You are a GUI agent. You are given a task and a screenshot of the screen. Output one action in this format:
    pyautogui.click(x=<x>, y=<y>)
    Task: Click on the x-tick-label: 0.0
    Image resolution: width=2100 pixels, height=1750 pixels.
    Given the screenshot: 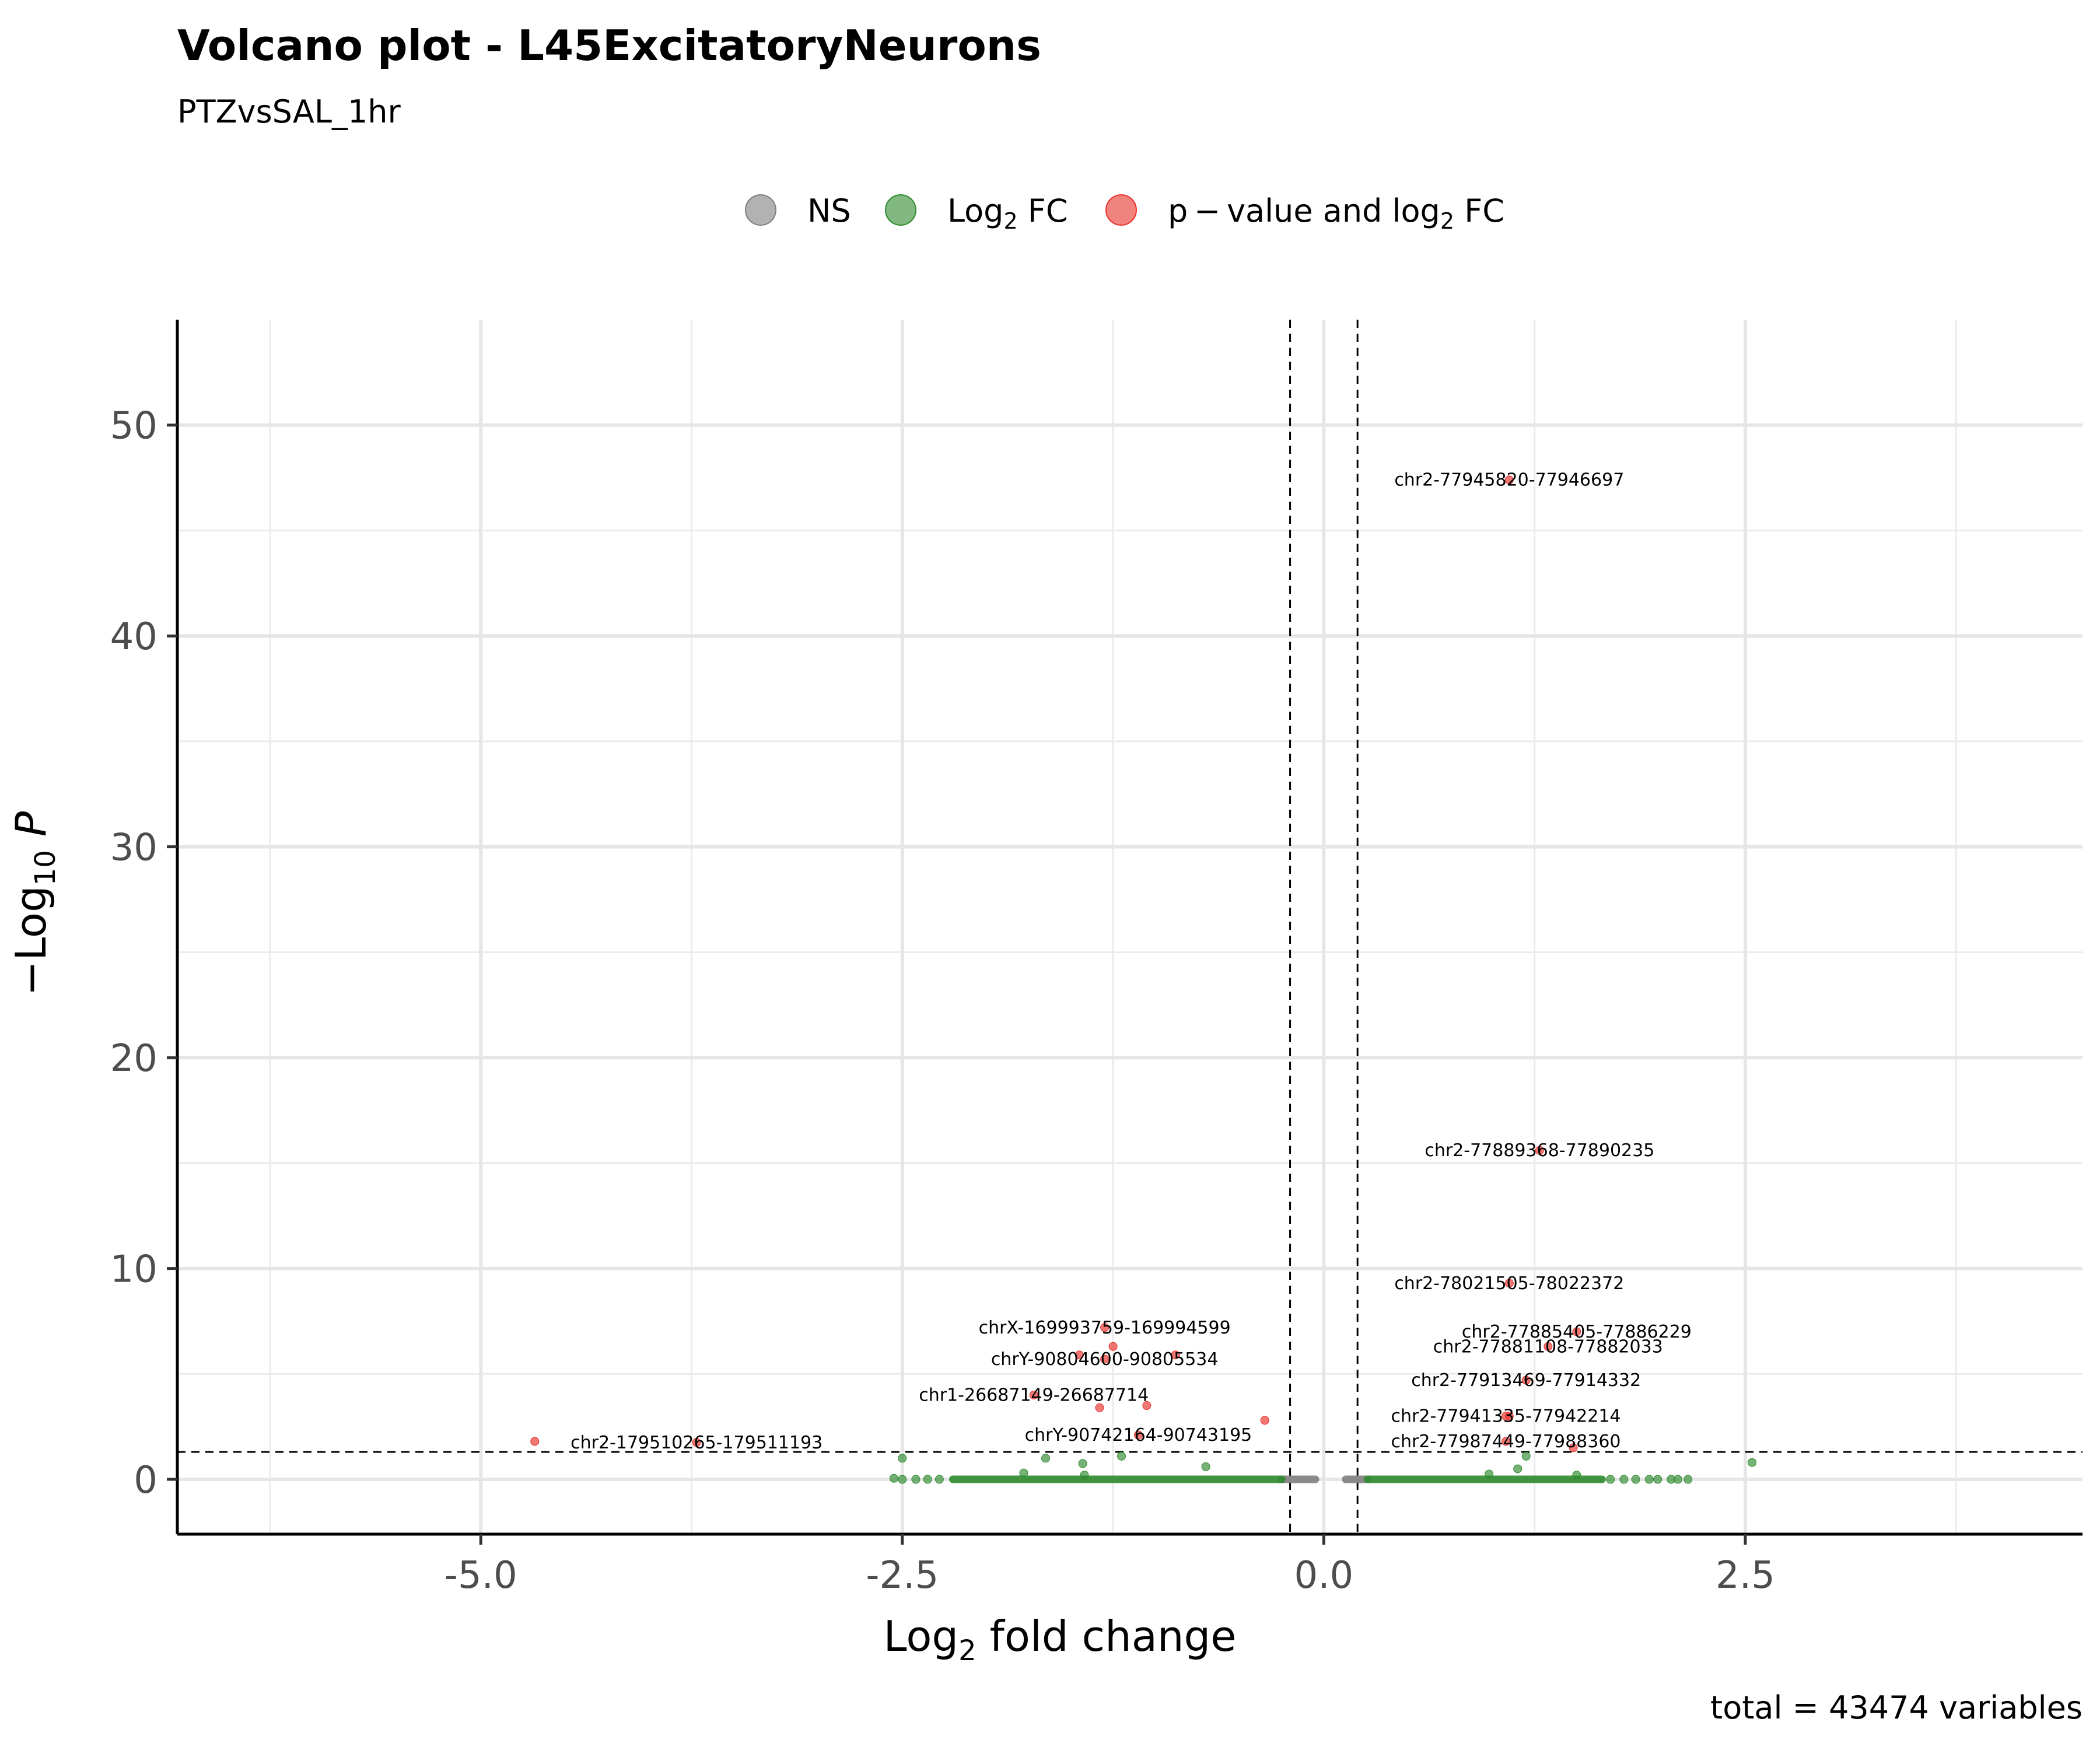 What is the action you would take?
    pyautogui.click(x=1323, y=1575)
    